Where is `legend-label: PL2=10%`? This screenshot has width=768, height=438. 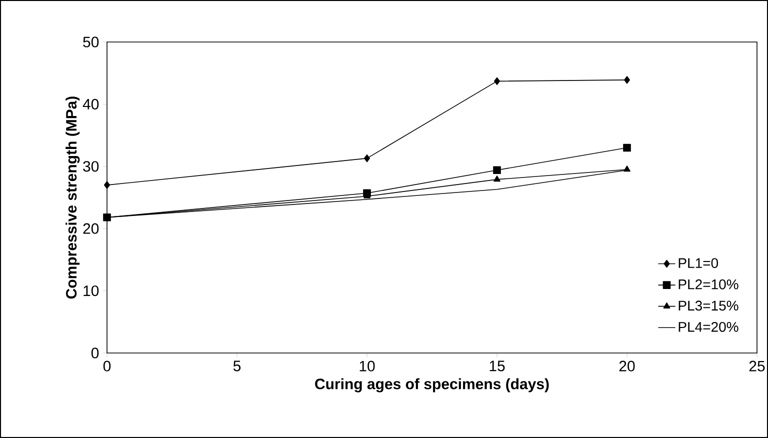 legend-label: PL2=10% is located at coordinates (708, 284).